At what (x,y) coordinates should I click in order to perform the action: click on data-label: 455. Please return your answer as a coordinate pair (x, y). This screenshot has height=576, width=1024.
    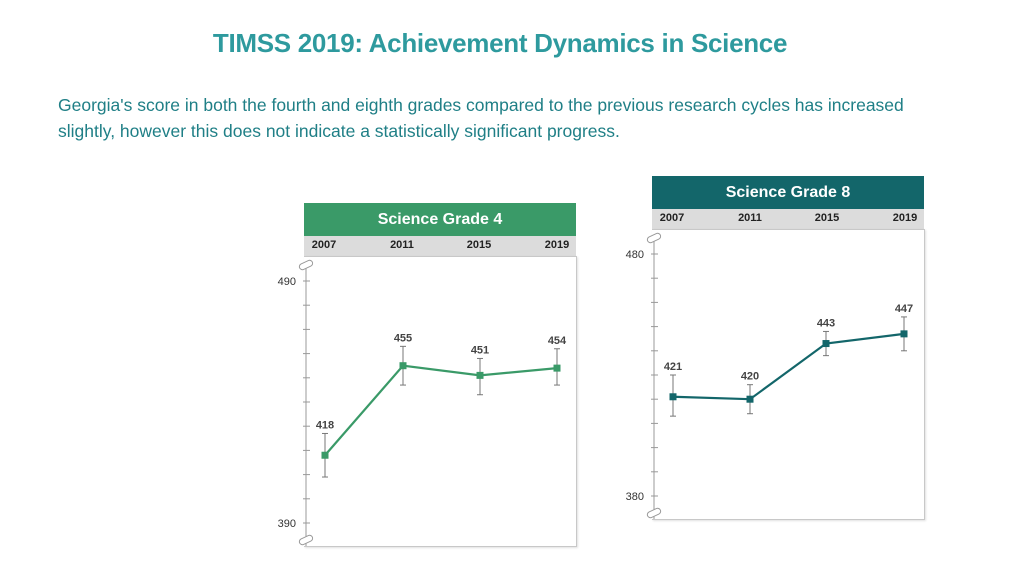
    Looking at the image, I should click on (403, 338).